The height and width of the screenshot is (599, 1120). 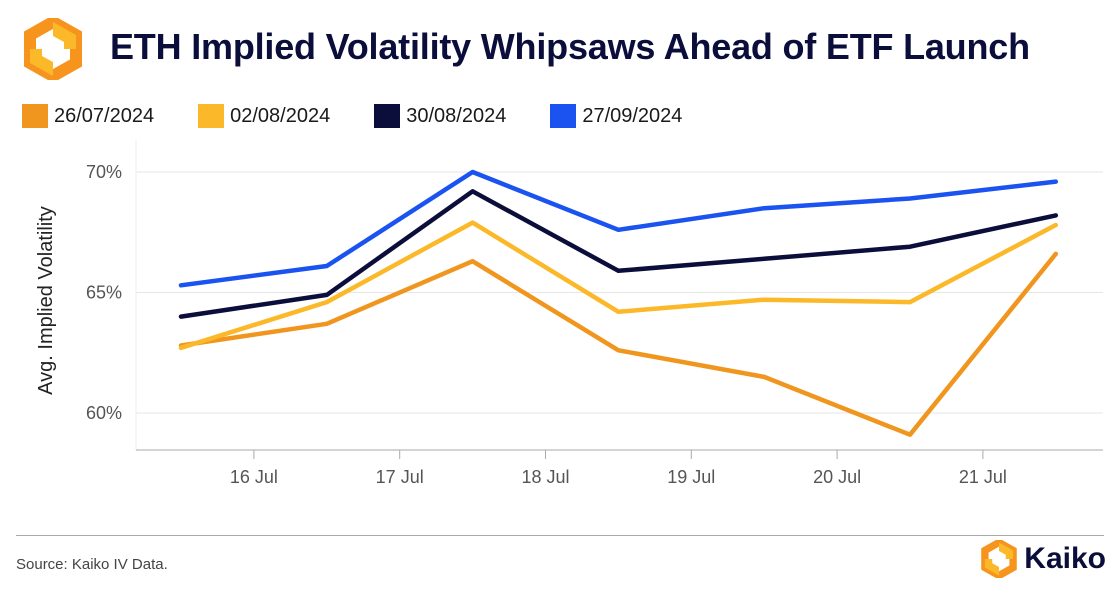 I want to click on x-tick-label: 21 Jul, so click(x=983, y=477).